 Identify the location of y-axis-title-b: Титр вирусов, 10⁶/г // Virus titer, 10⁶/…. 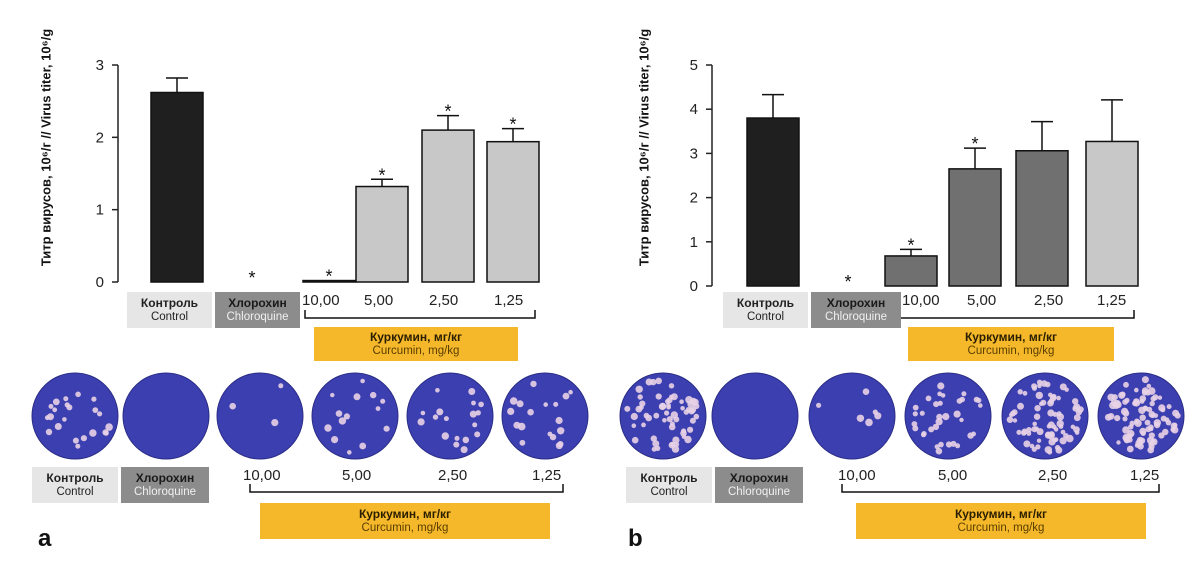
(644, 147).